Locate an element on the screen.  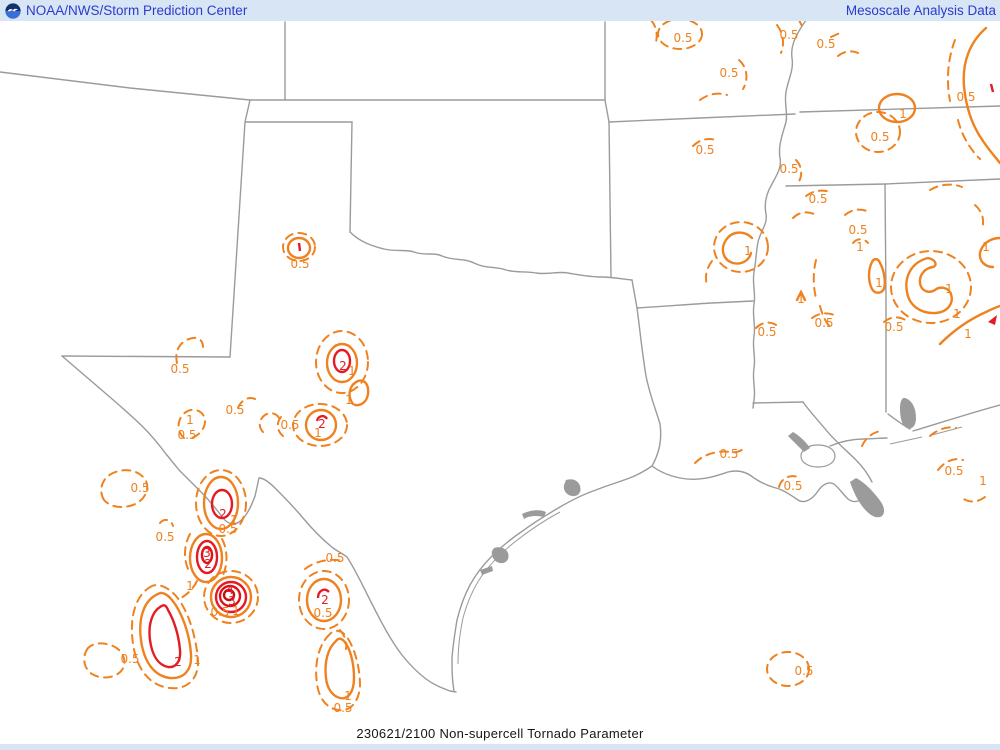
lake-outline is located at coordinates (818, 456).